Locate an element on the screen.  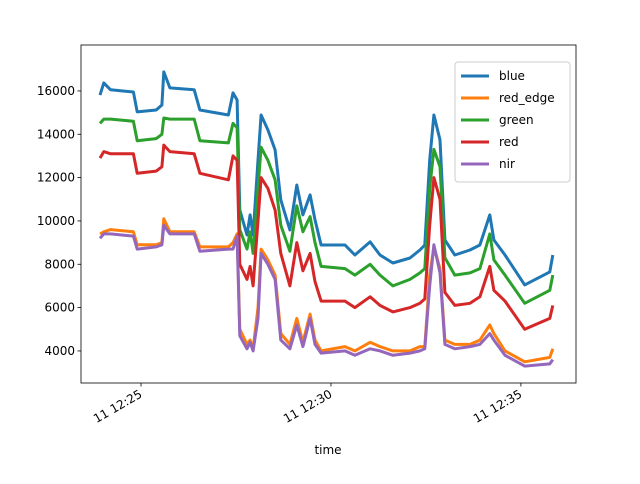
legend-box is located at coordinates (512, 122).